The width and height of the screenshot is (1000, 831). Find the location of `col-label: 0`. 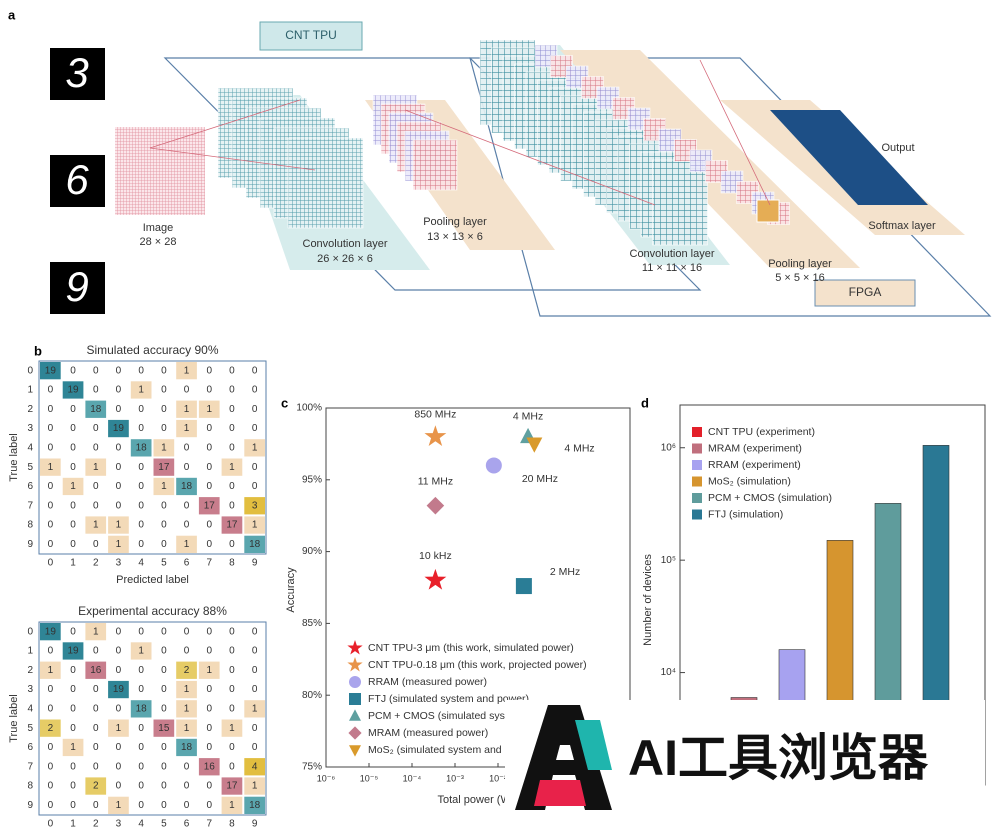

col-label: 0 is located at coordinates (51, 563).